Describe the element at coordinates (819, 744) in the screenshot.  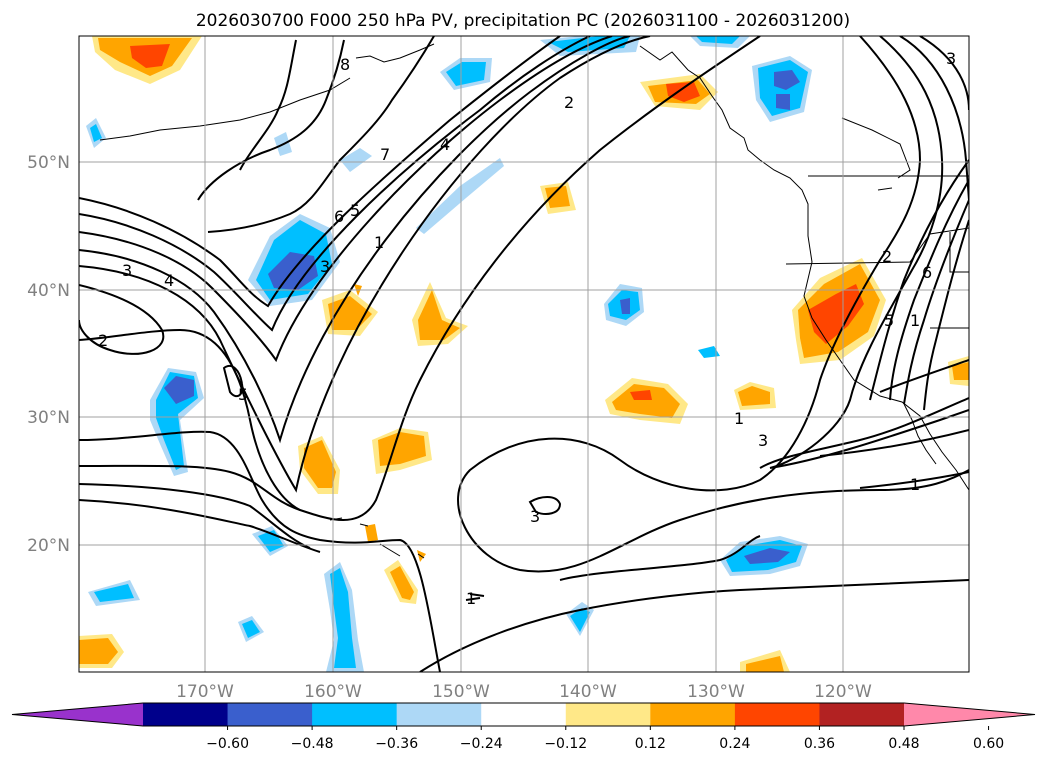
I see `colorbar-tick-label: 0.36` at that location.